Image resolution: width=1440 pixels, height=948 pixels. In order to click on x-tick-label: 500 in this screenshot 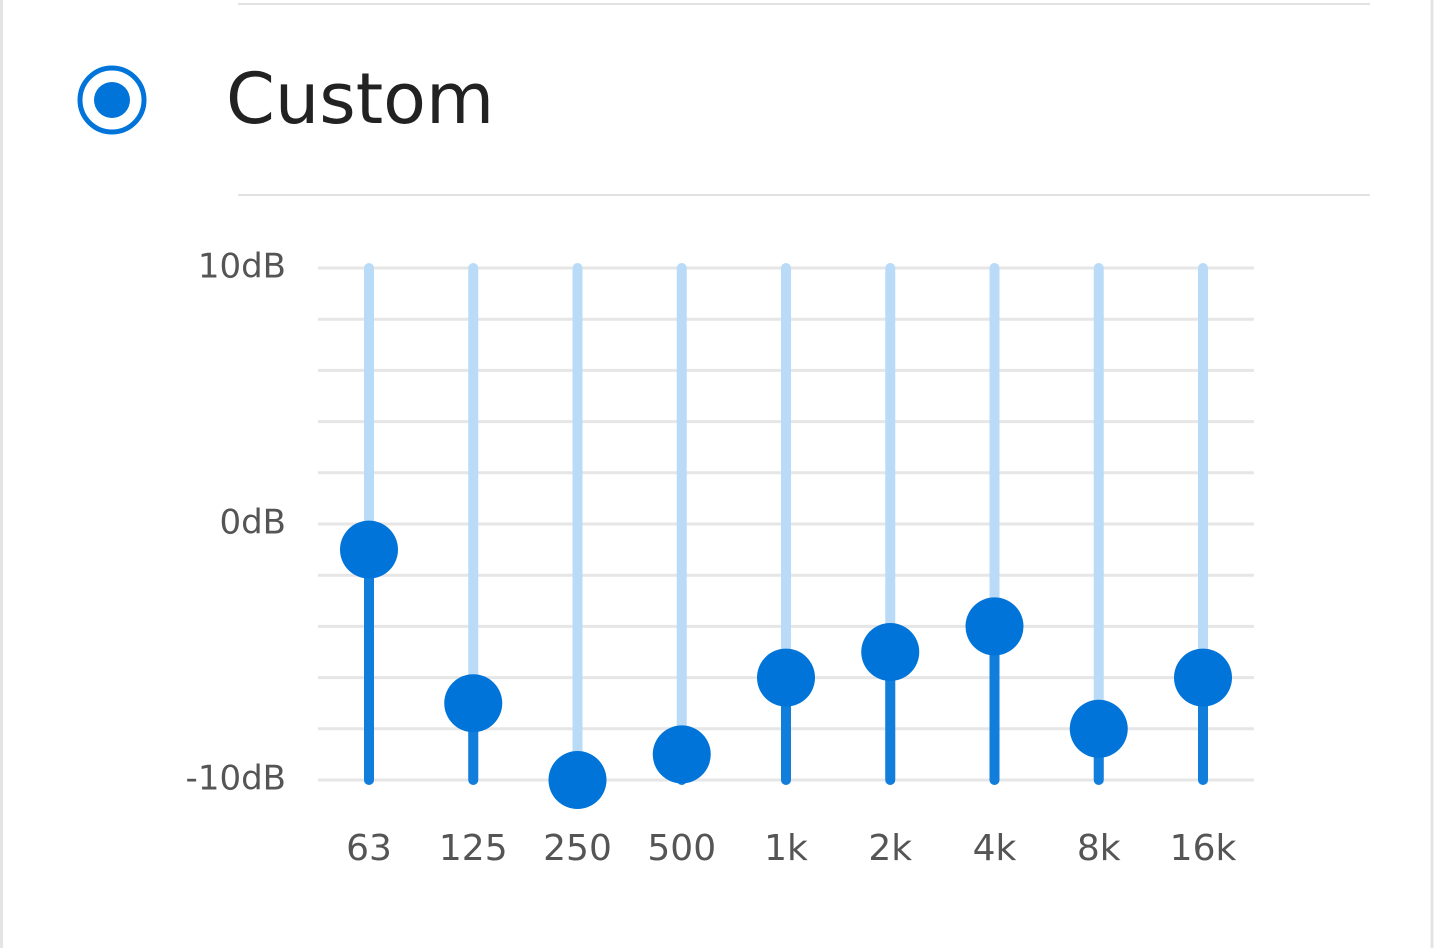, I will do `click(681, 848)`.